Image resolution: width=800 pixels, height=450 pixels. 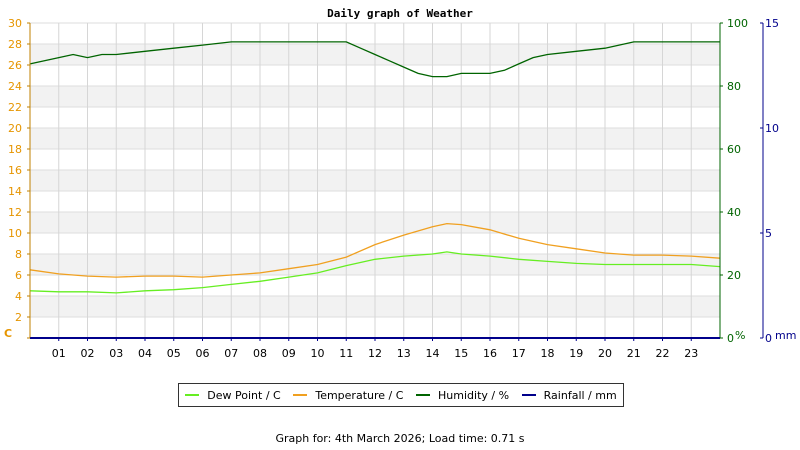 I want to click on legend-label-rainfall: Rainfall / mm, so click(x=580, y=395).